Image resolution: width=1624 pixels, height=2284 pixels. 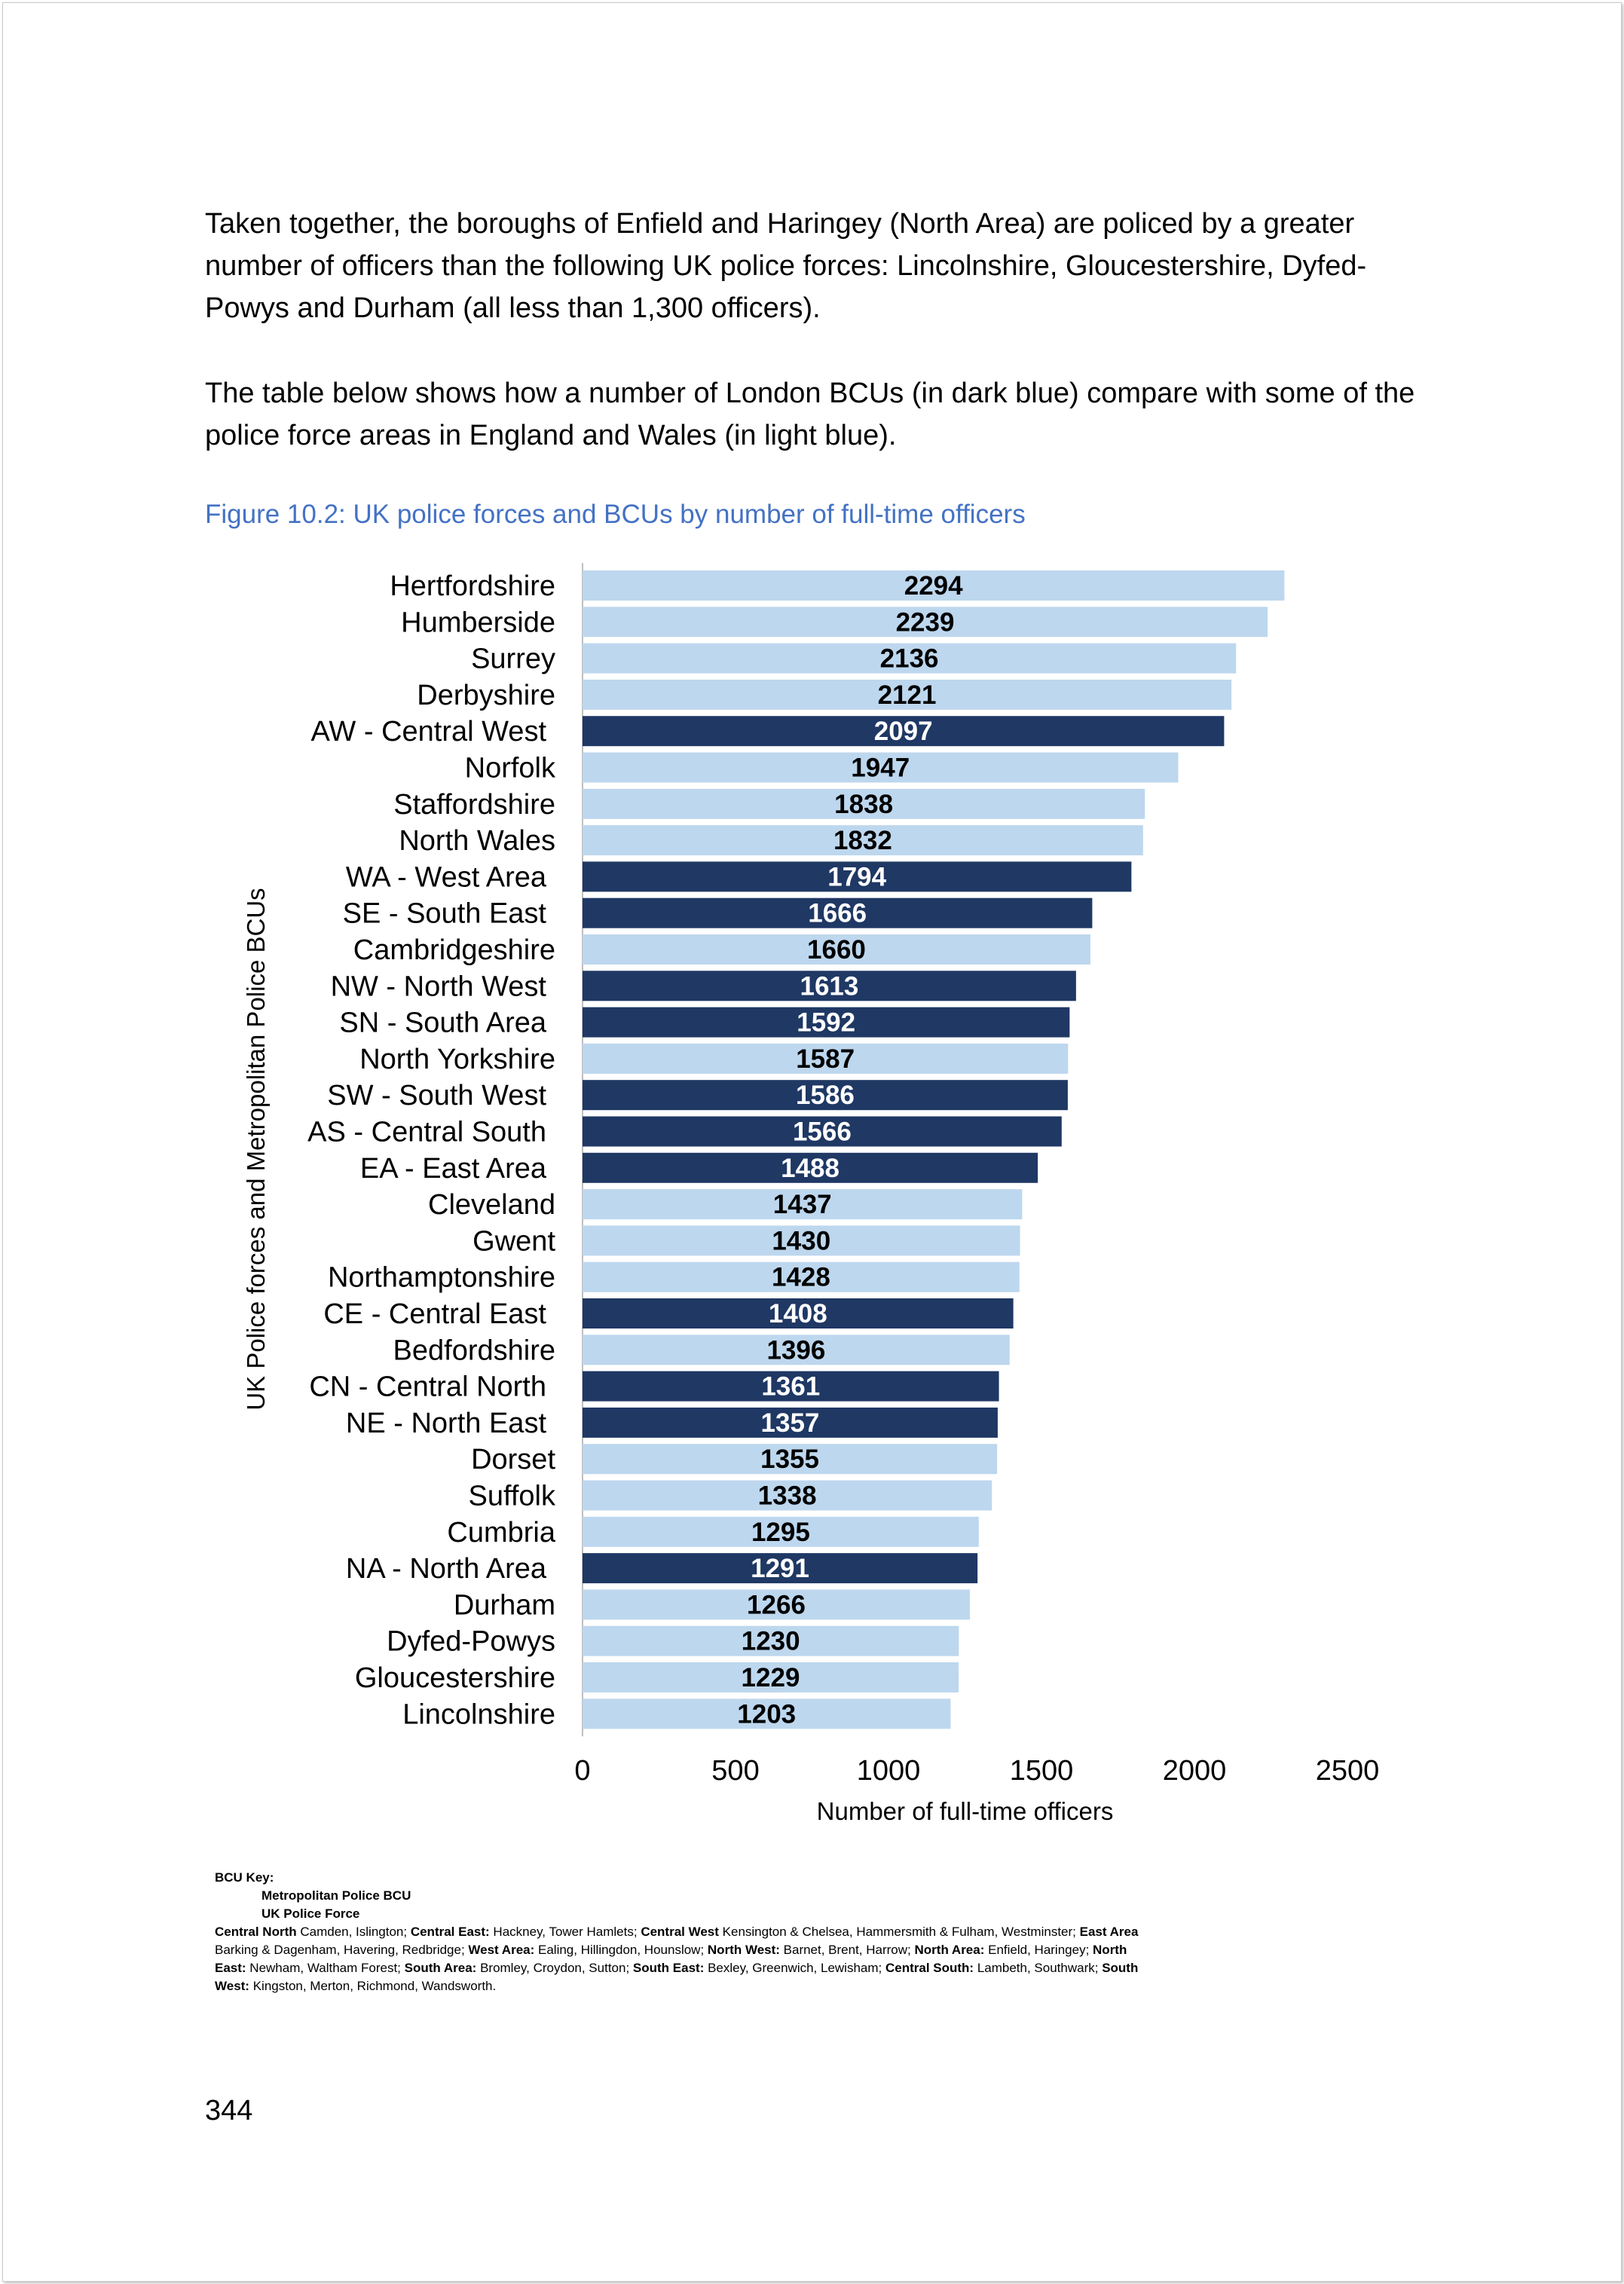 I want to click on category-label: Hertfordshire, so click(x=472, y=586).